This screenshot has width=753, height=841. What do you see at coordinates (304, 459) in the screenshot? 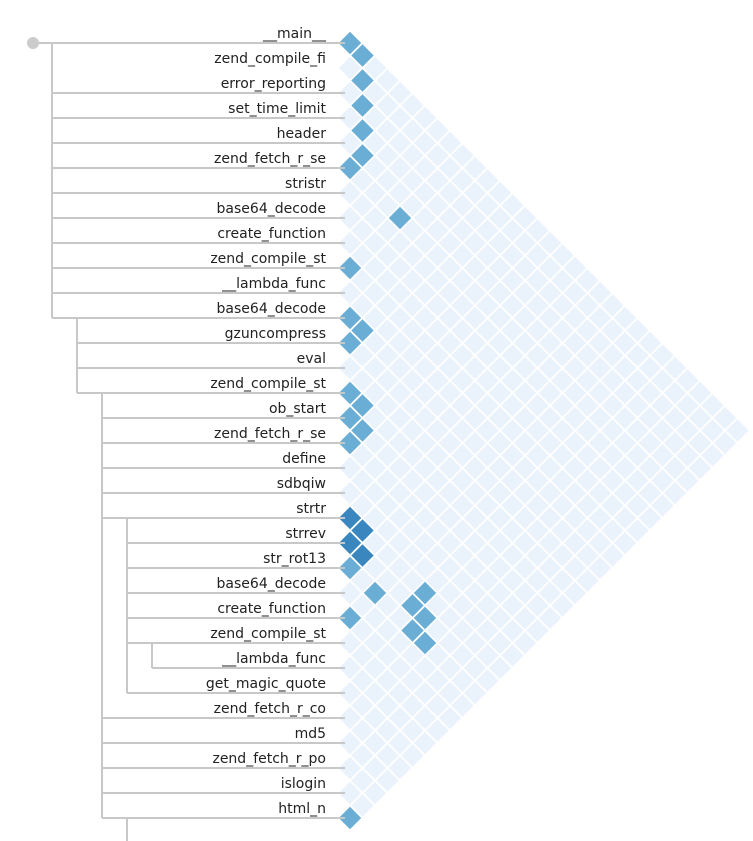
I see `row-label: define` at bounding box center [304, 459].